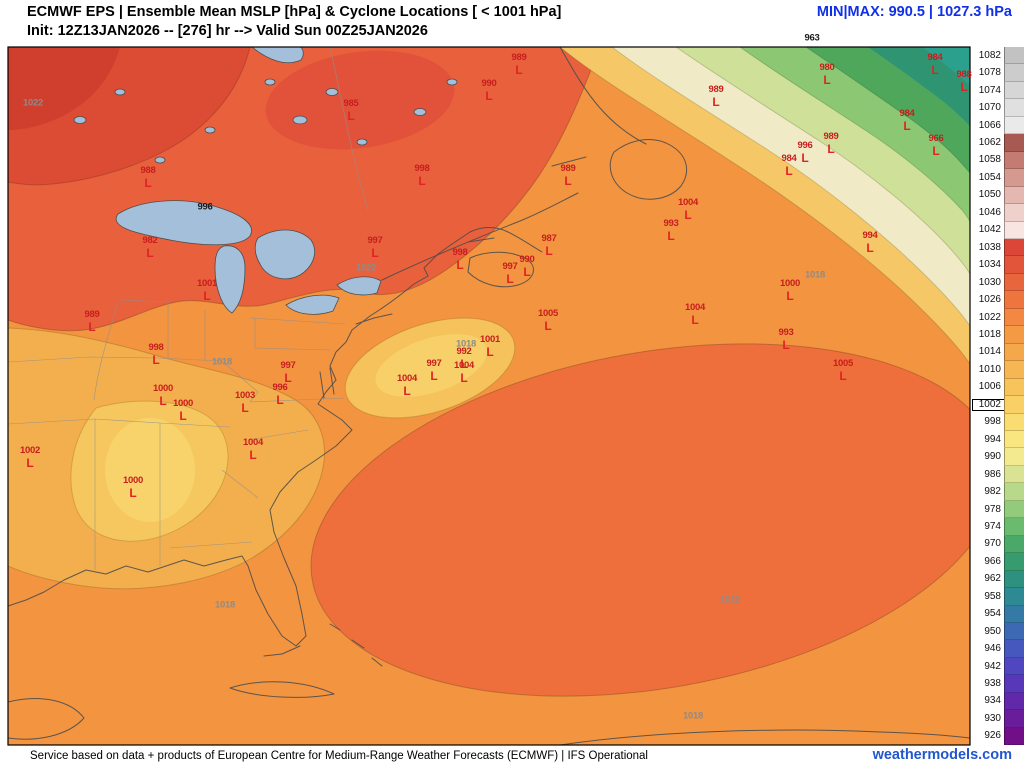  I want to click on colorbar-entry: 966, so click(997, 562).